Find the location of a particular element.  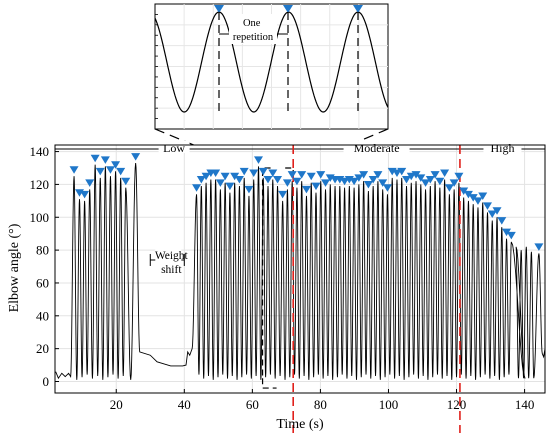

weight-shift-label-line: Weight is located at coordinates (172, 256).